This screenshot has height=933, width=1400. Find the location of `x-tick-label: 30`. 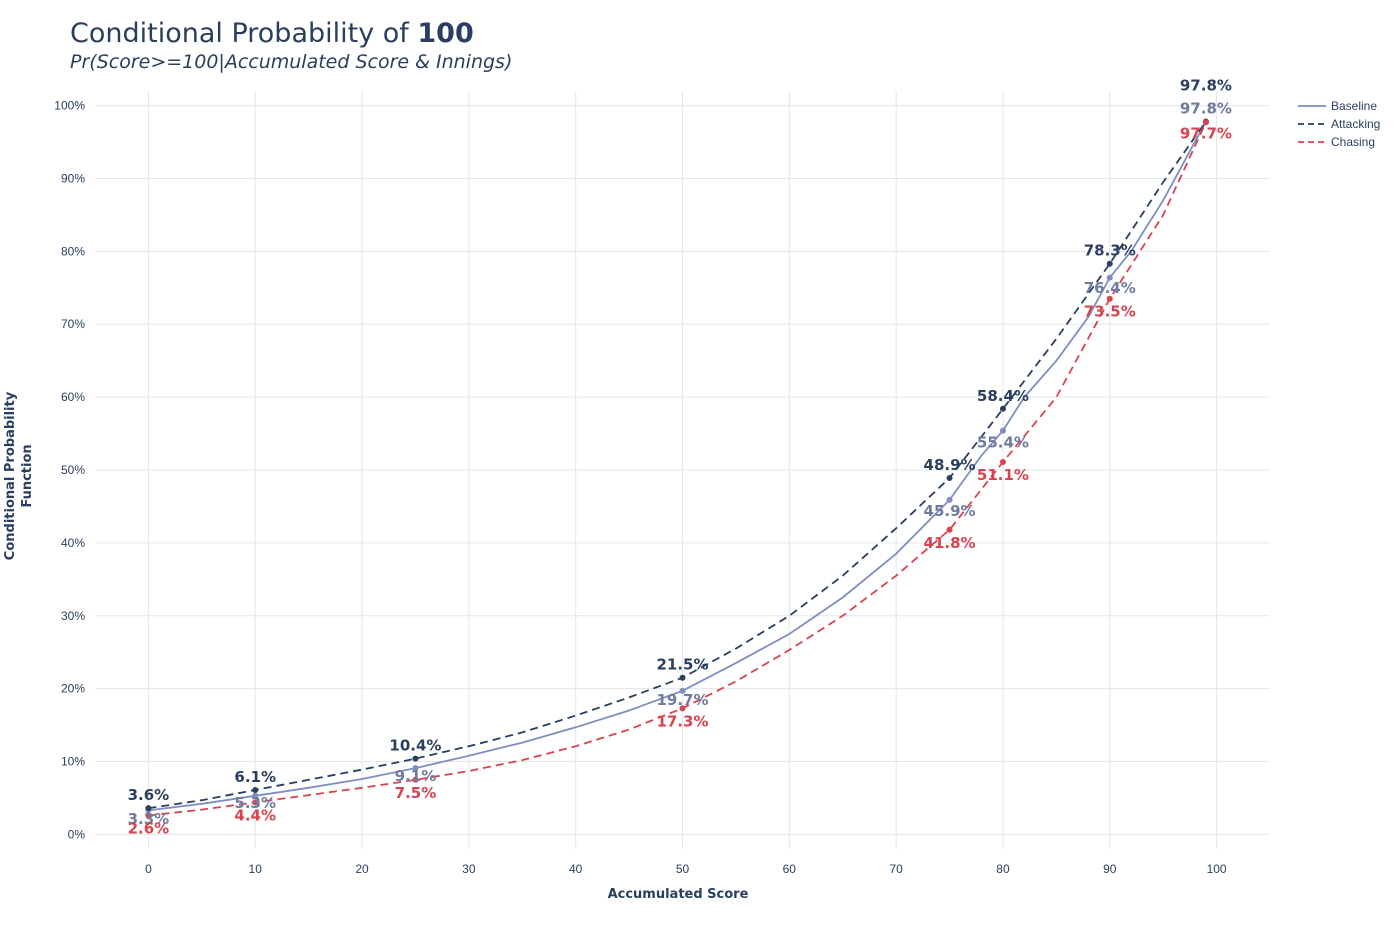

x-tick-label: 30 is located at coordinates (469, 869).